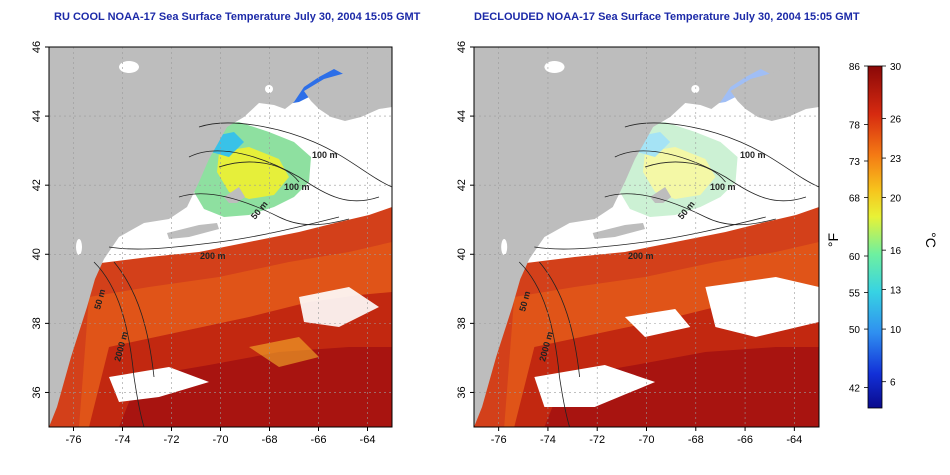  I want to click on fahrenheit-tick-label: 78, so click(855, 125).